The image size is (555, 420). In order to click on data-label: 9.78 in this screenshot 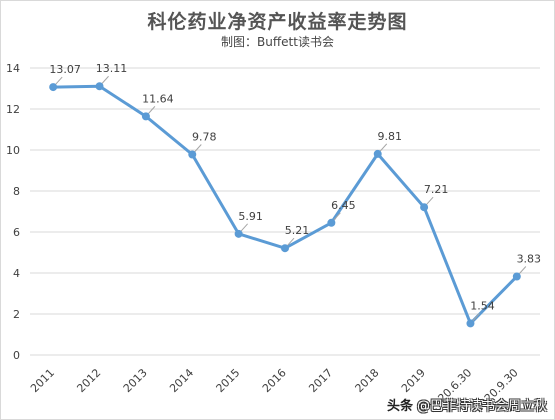, I will do `click(204, 137)`.